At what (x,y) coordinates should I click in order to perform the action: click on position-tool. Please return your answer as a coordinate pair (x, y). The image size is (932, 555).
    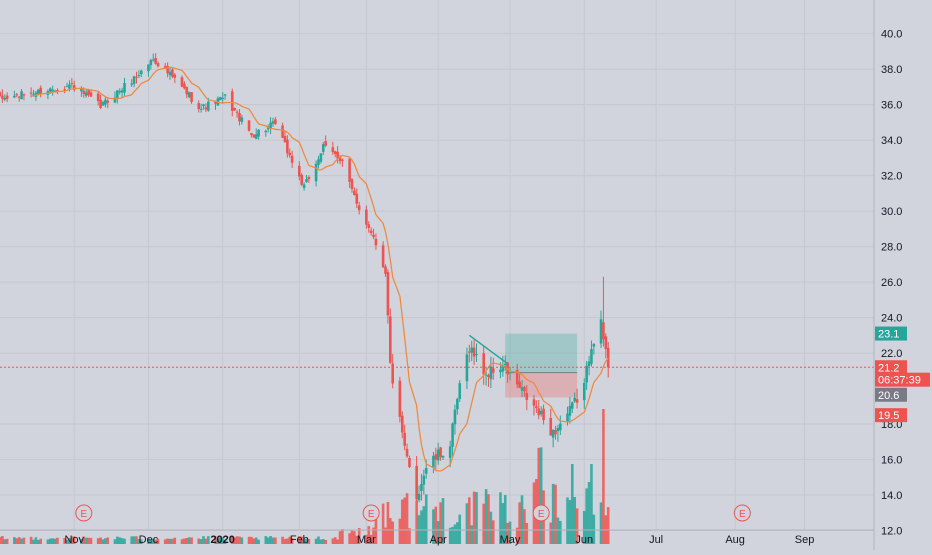
    Looking at the image, I should click on (541, 365).